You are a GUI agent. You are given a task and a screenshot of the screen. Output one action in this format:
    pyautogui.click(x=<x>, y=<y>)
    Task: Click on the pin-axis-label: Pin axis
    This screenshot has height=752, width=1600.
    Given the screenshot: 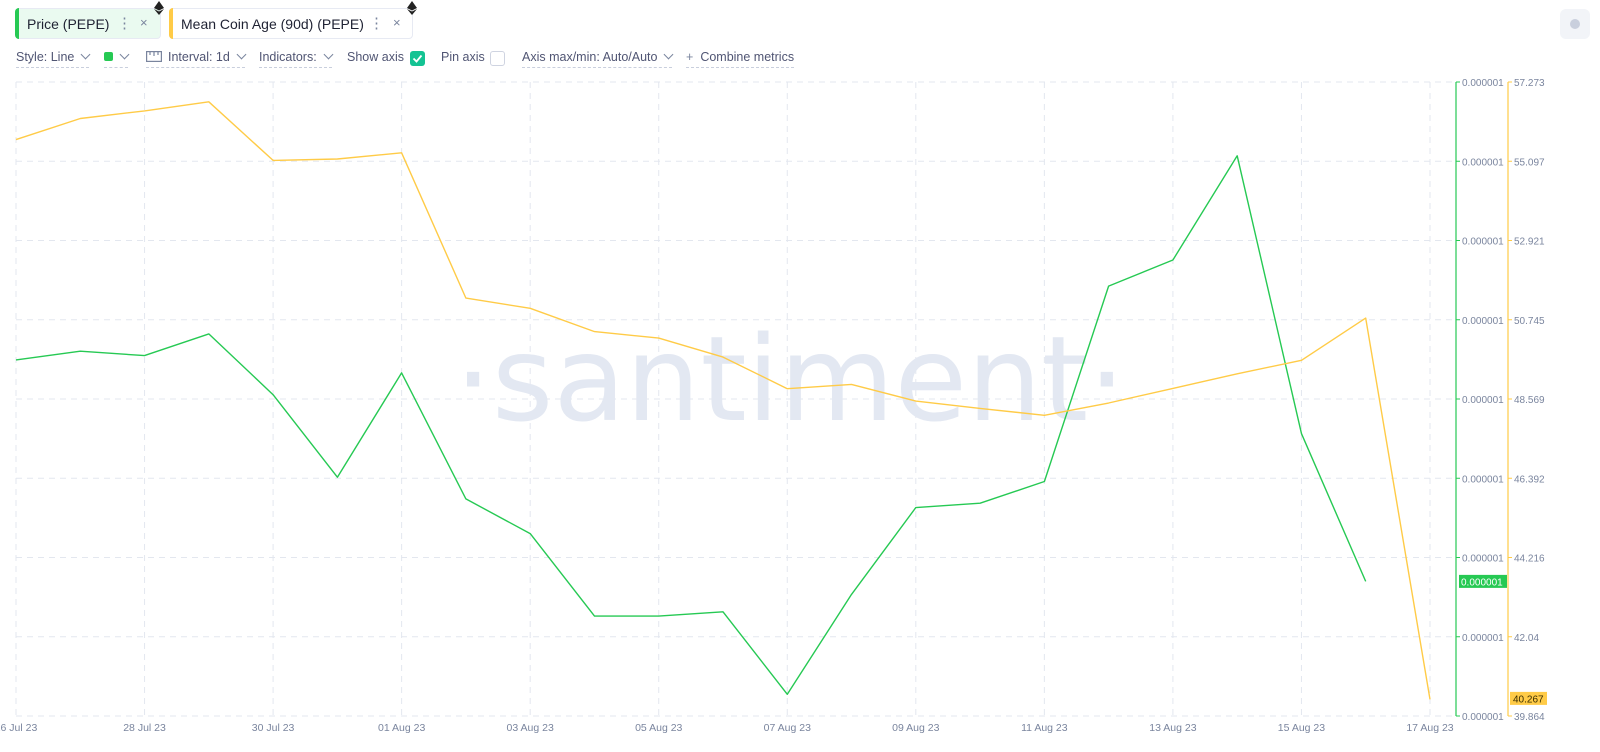 What is the action you would take?
    pyautogui.click(x=463, y=57)
    